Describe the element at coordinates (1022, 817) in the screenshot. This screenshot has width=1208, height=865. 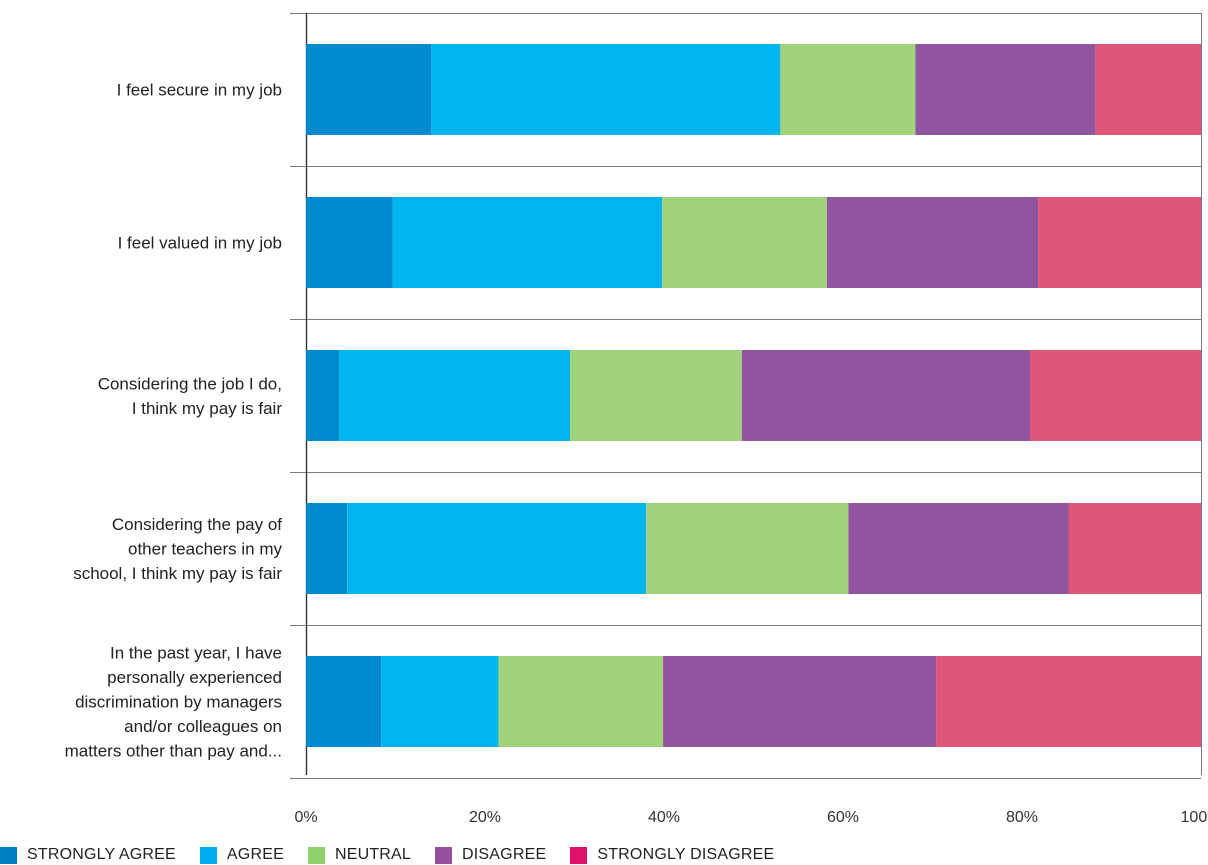
I see `x-tick-label: 80%` at that location.